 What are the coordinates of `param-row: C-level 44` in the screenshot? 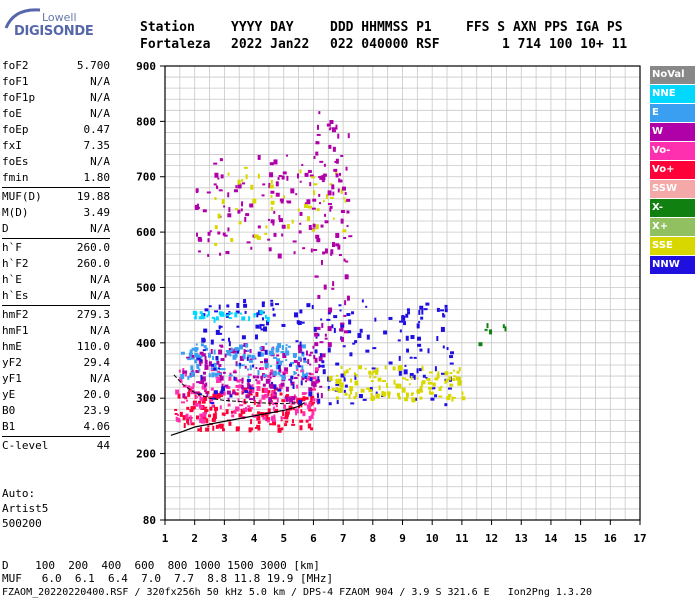 It's located at (56, 446).